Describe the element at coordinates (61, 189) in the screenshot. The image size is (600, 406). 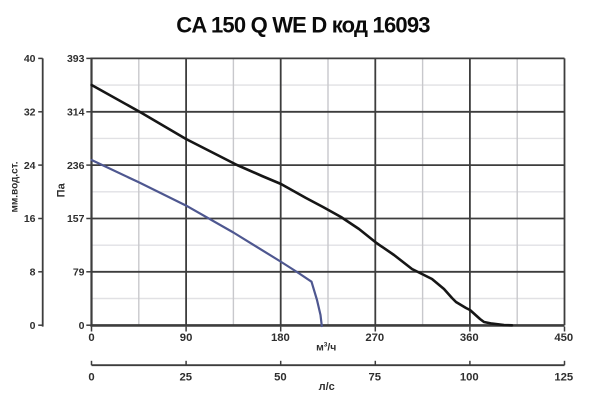
I see `svg-text: Па` at that location.